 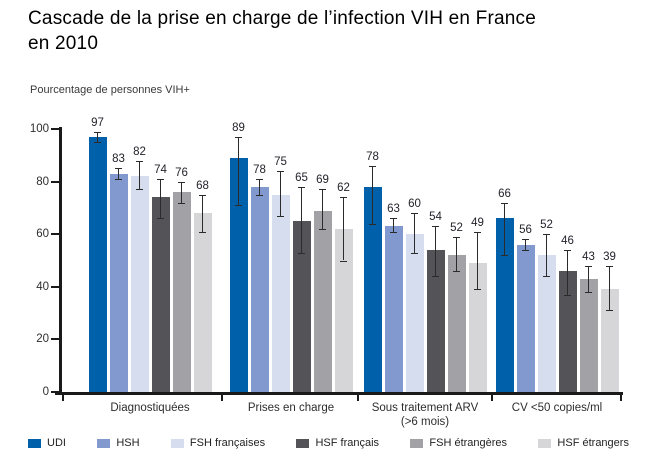 What do you see at coordinates (60, 261) in the screenshot?
I see `y-axis` at bounding box center [60, 261].